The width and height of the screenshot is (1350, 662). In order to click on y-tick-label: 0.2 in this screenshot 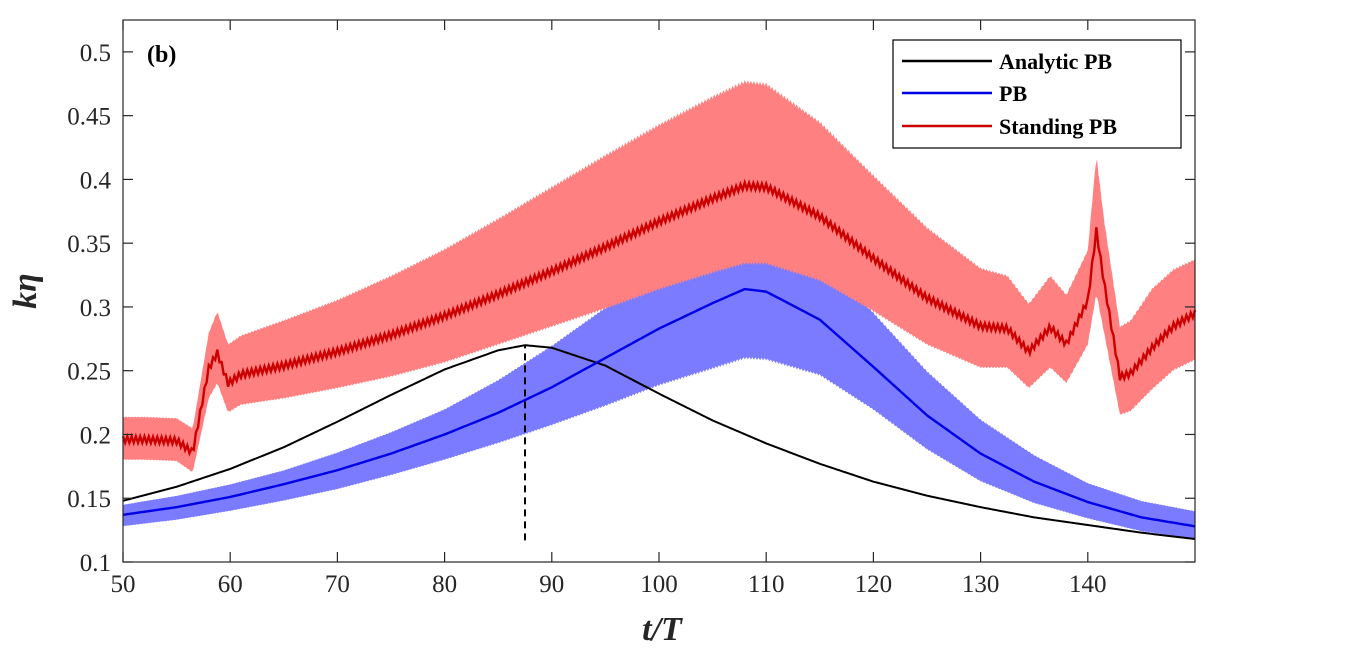, I will do `click(95, 435)`.